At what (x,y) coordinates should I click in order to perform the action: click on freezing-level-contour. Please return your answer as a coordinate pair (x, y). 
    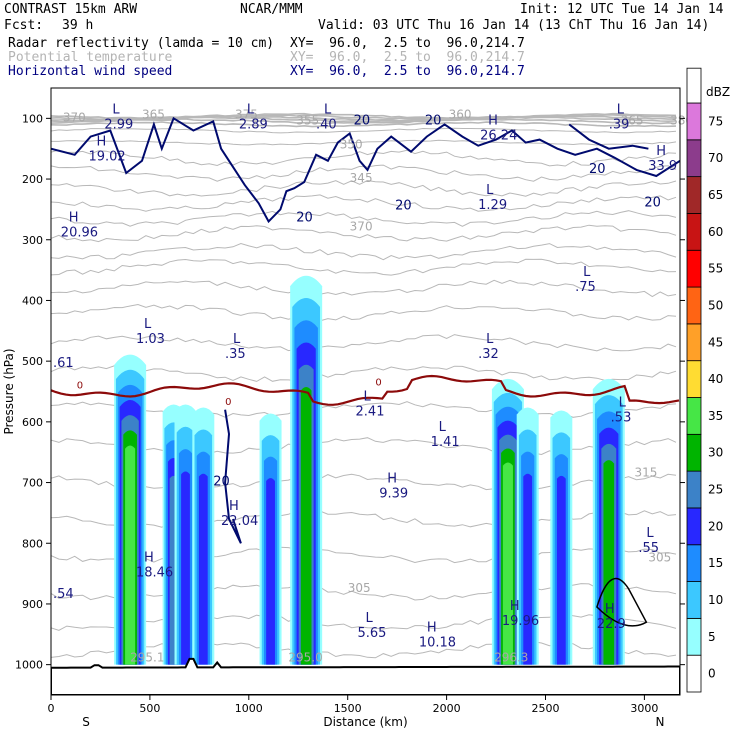
    Looking at the image, I should click on (365, 390).